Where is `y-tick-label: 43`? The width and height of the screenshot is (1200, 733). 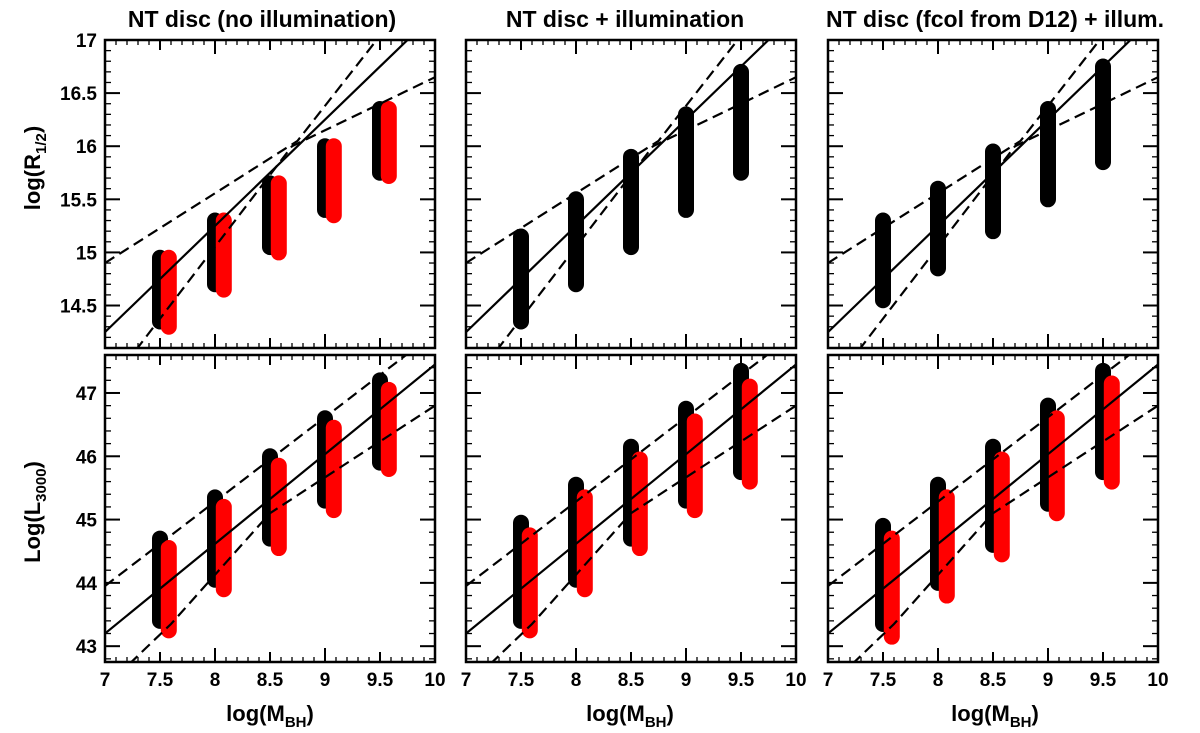
y-tick-label: 43 is located at coordinates (86, 647).